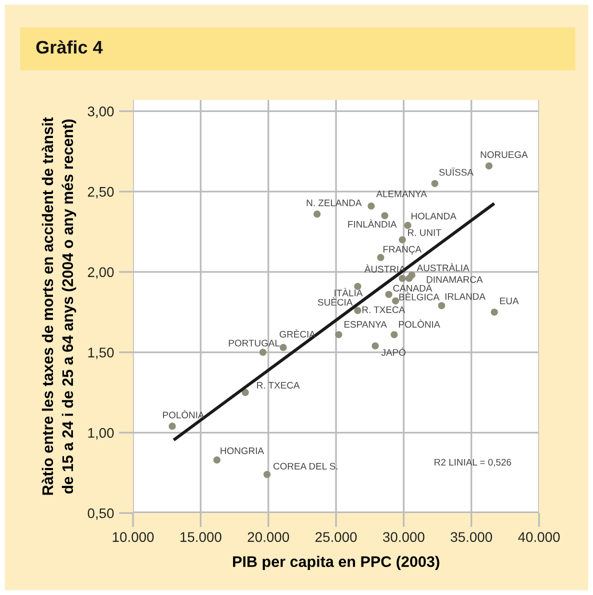 This screenshot has width=593, height=595. I want to click on annotation: ESPANYA, so click(365, 324).